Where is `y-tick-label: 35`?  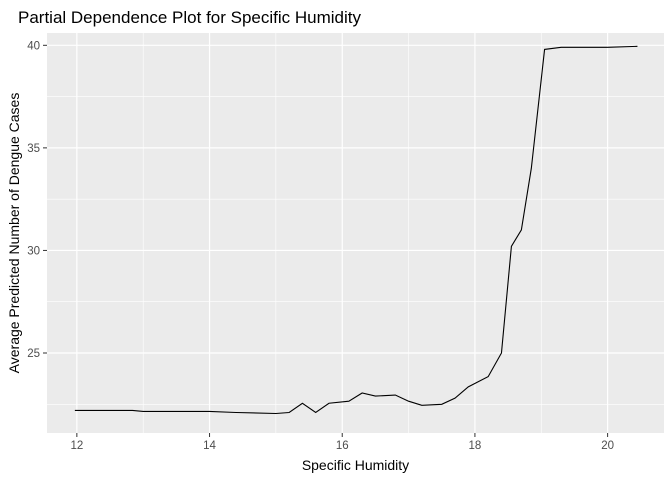
y-tick-label: 35 is located at coordinates (33, 149).